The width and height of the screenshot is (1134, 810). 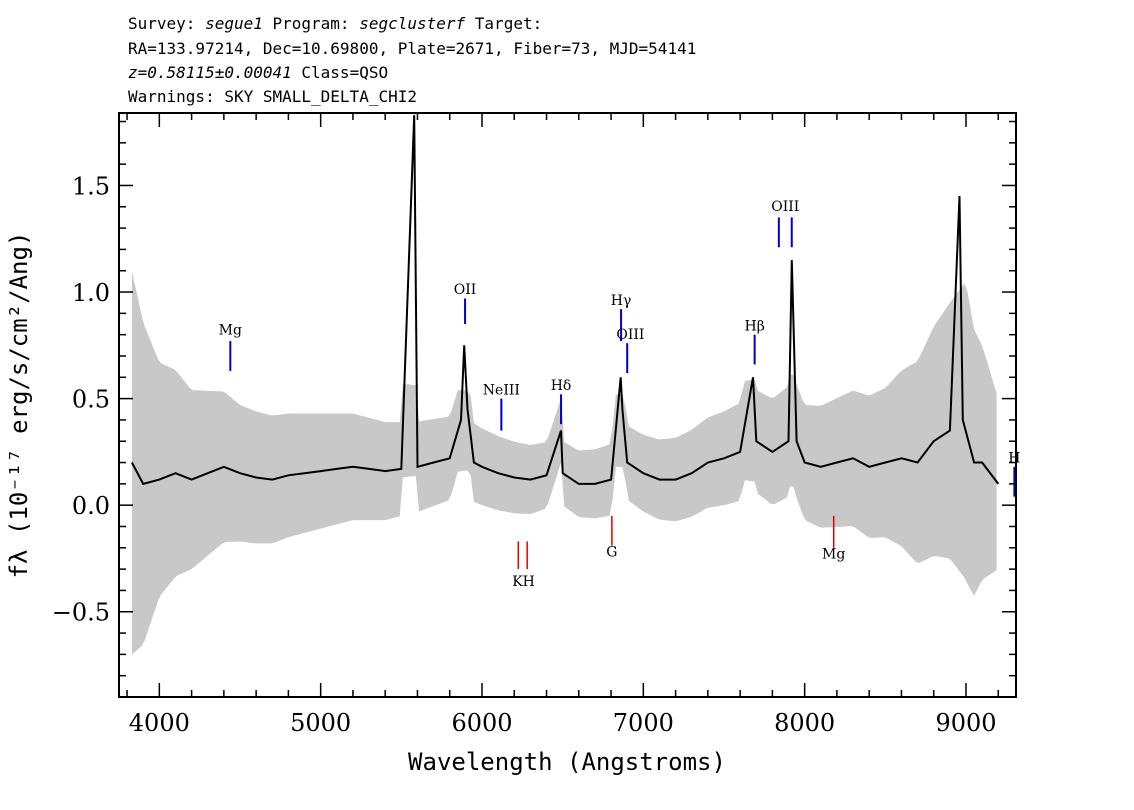 I want to click on x-tick-label: 6000, so click(x=481, y=723).